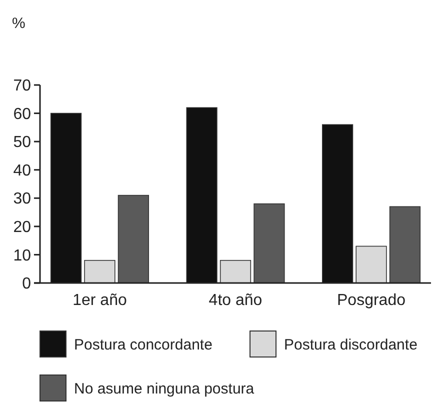  Describe the element at coordinates (99, 300) in the screenshot. I see `x-tick-label: 1er año` at that location.